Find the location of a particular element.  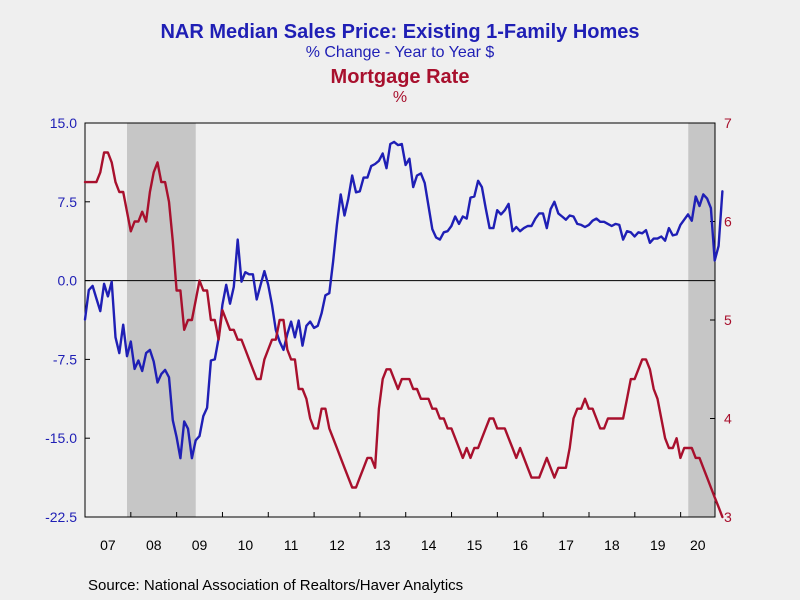

chart-subtitle-units: % is located at coordinates (400, 97).